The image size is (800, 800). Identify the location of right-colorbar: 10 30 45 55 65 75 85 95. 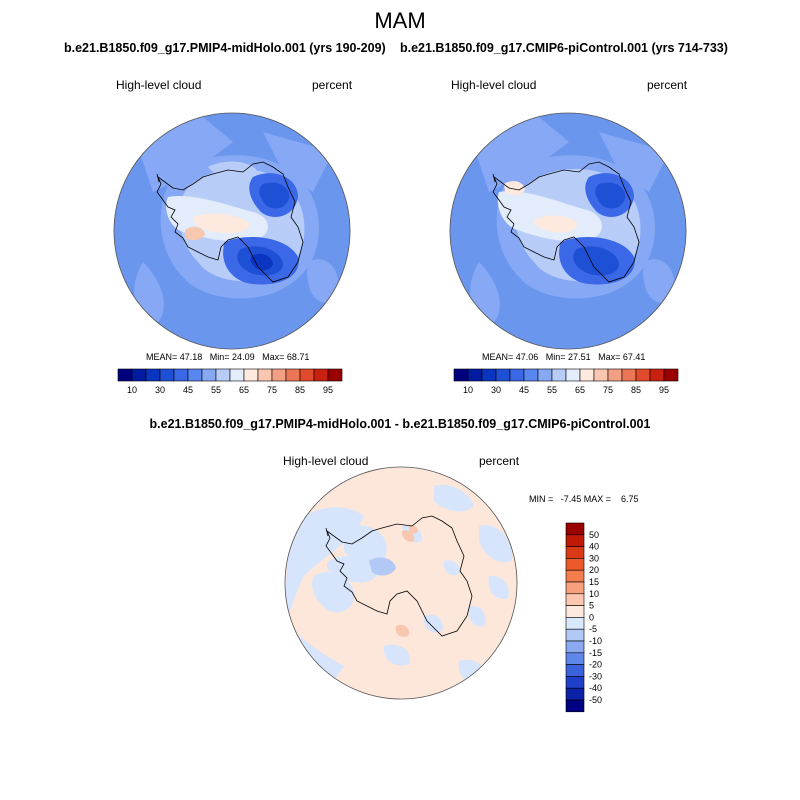
(566, 381).